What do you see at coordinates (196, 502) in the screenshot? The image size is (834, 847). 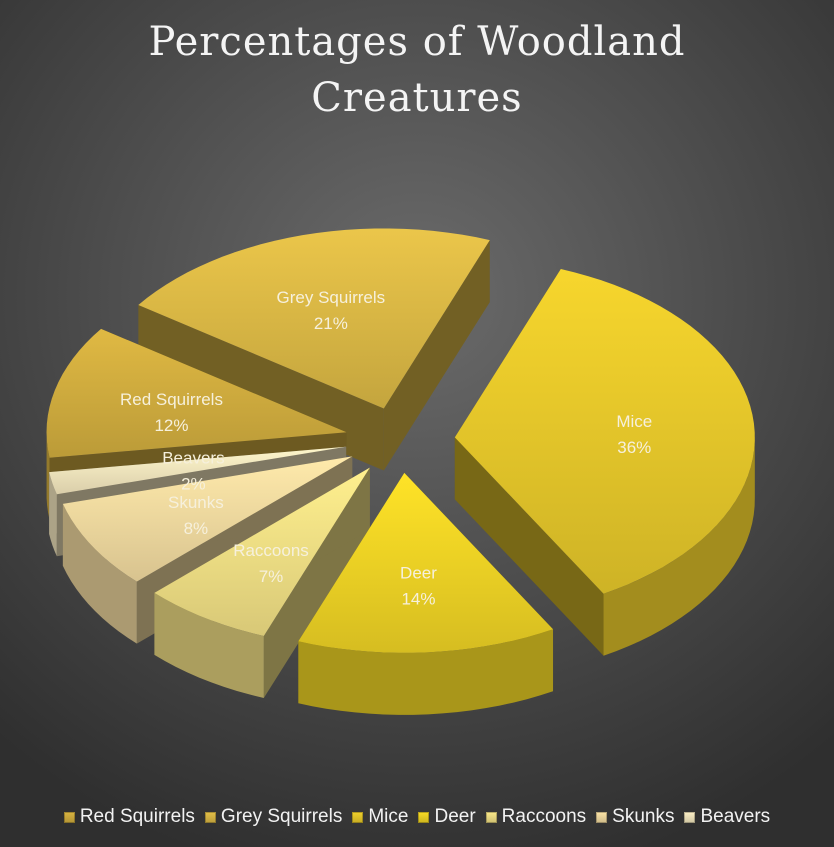 I see `slice-label-skunks: Skunks` at bounding box center [196, 502].